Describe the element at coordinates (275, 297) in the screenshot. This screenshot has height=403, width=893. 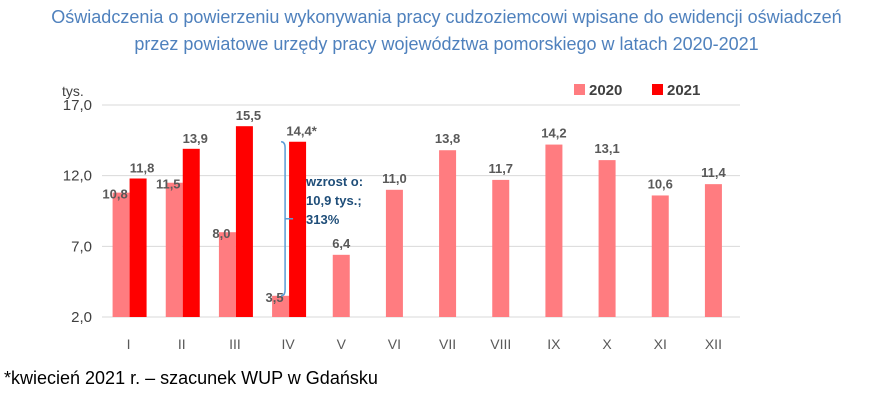
I see `data-label-2020-IV: 3,5` at that location.